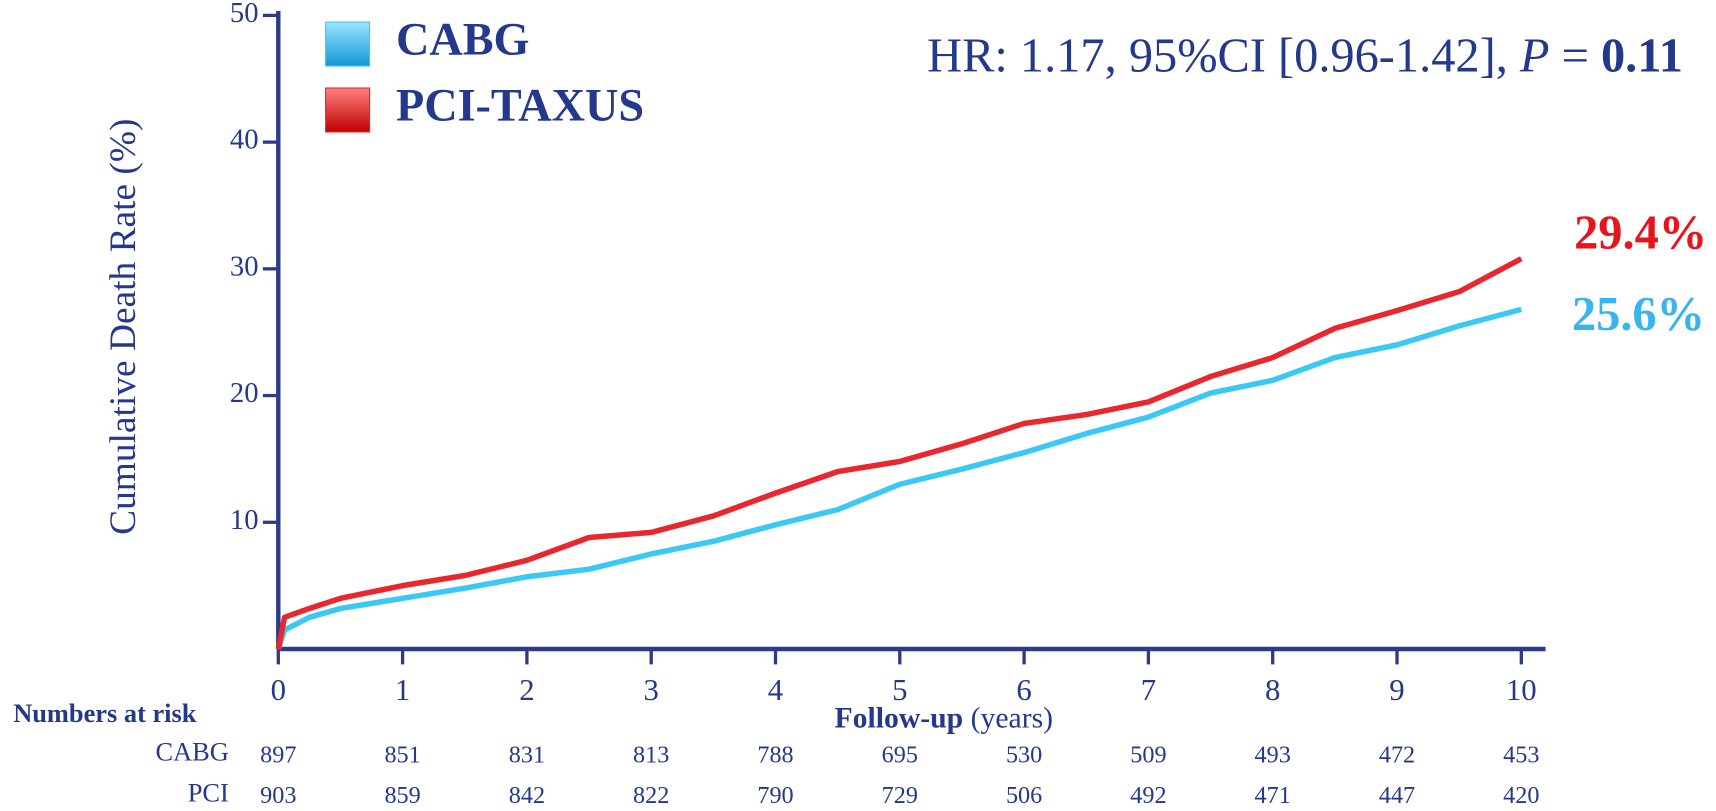 This screenshot has height=811, width=1716. I want to click on risk-table-title: Numbers at risk, so click(105, 713).